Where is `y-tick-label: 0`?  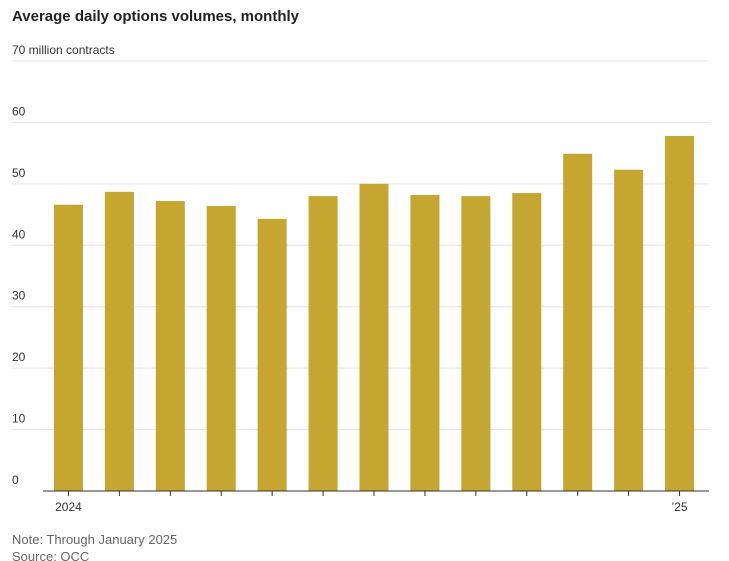 y-tick-label: 0 is located at coordinates (15, 480).